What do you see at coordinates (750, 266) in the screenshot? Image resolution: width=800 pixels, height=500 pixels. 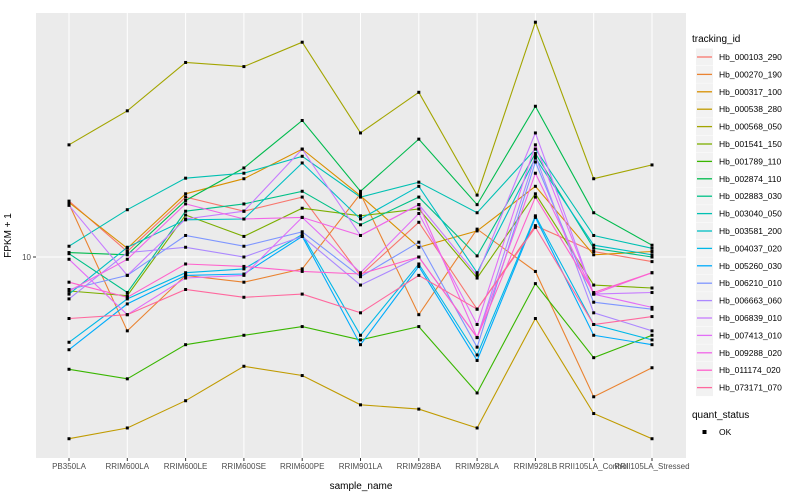 I see `legend-label: Hb_005260_030` at bounding box center [750, 266].